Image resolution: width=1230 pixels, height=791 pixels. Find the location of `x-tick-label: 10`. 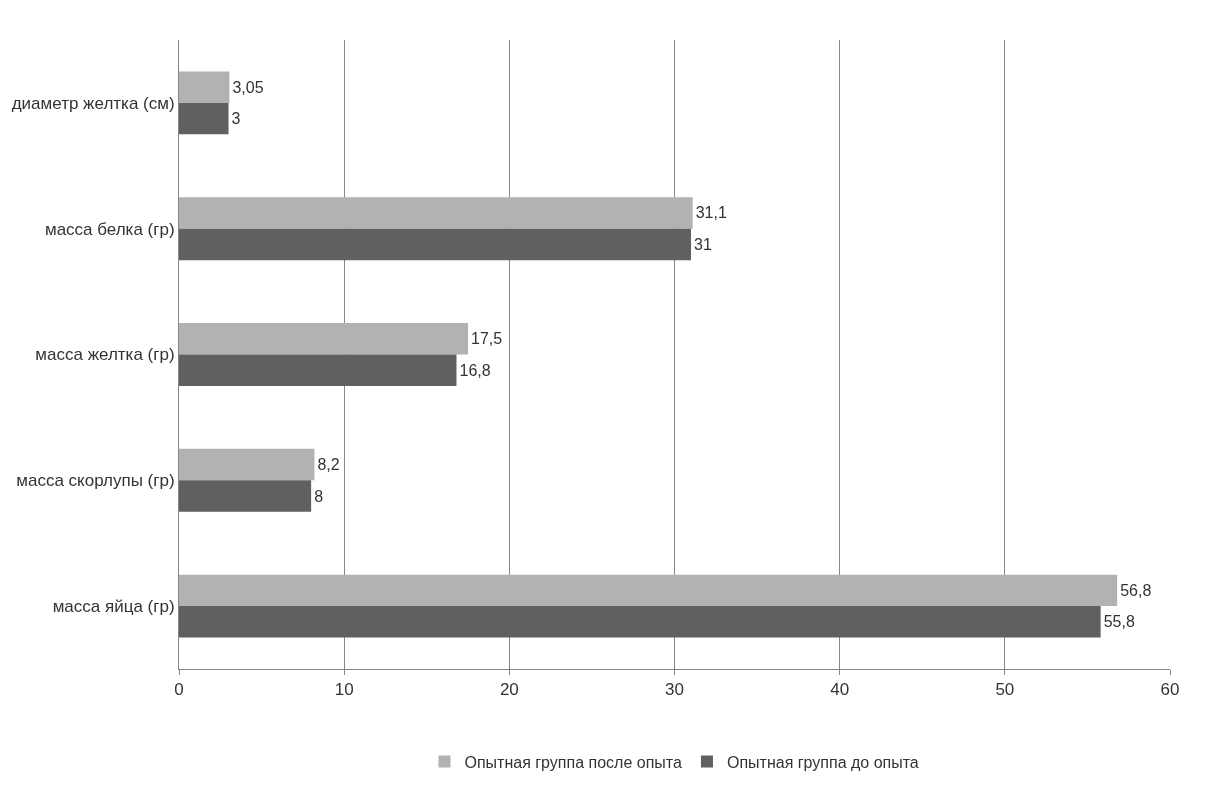

x-tick-label: 10 is located at coordinates (344, 690).